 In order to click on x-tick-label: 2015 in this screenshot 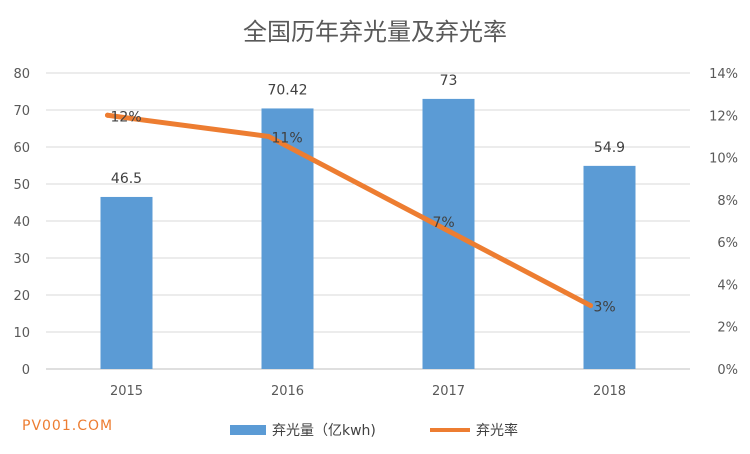, I will do `click(126, 391)`.